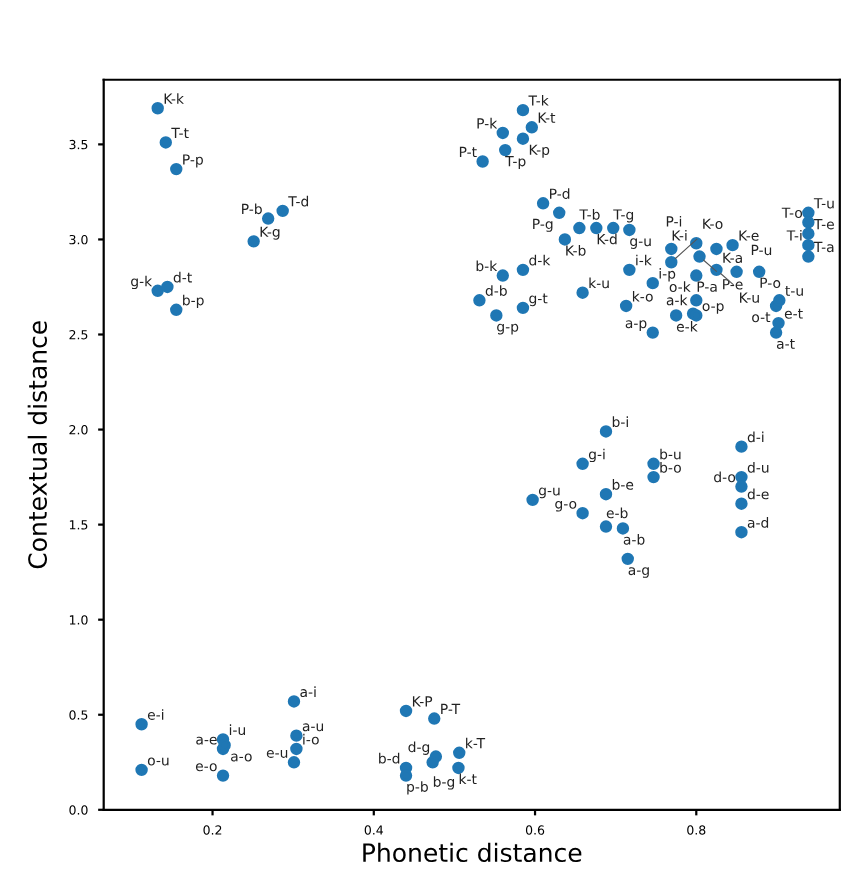  I want to click on y-axis-title: Contextual distance, so click(37, 445).